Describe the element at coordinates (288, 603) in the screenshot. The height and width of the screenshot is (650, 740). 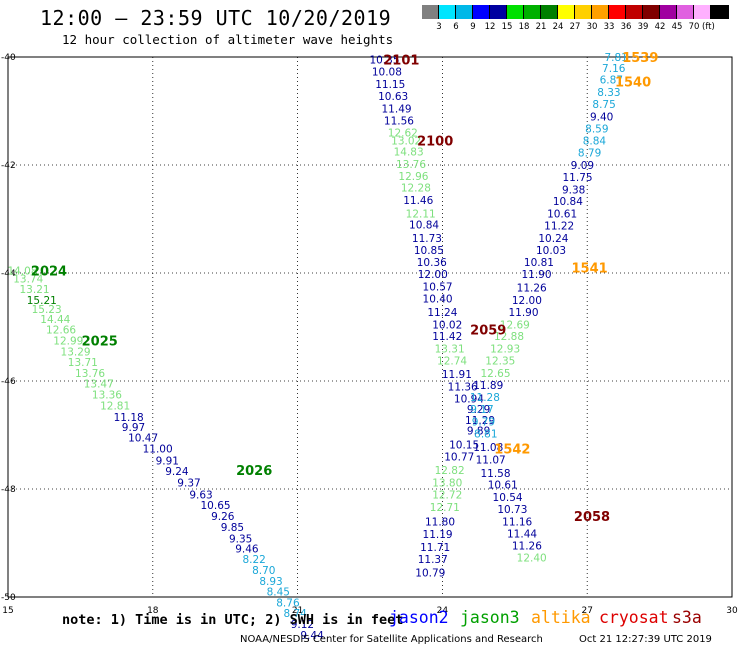
I see `wave-height-value: 8.76` at that location.